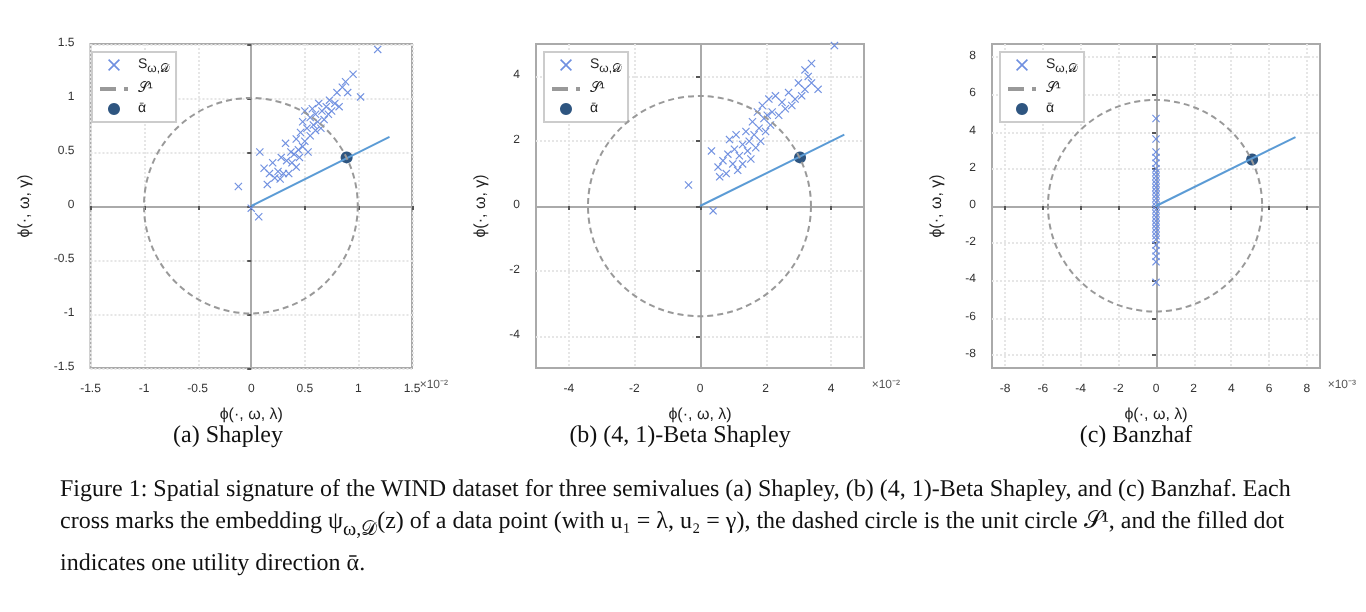 Image resolution: width=1366 pixels, height=612 pixels. Describe the element at coordinates (1136, 434) in the screenshot. I see `text: (c) Banzhaf` at that location.